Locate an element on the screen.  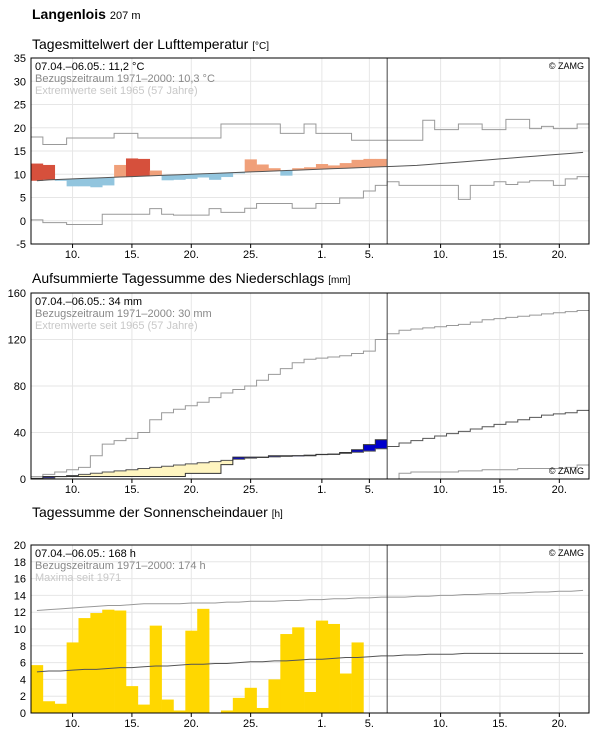
temperature-y-tick-label: 0 is located at coordinates (23, 222).